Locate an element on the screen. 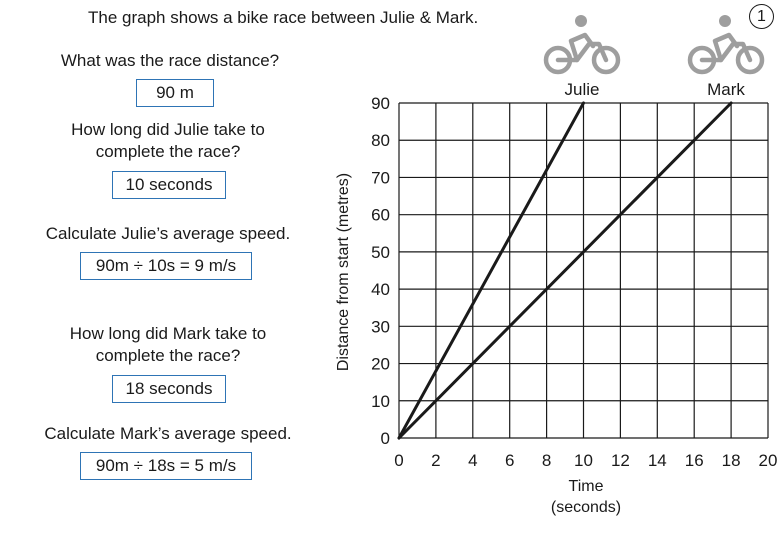  answer-julie-time: 10 seconds is located at coordinates (169, 185).